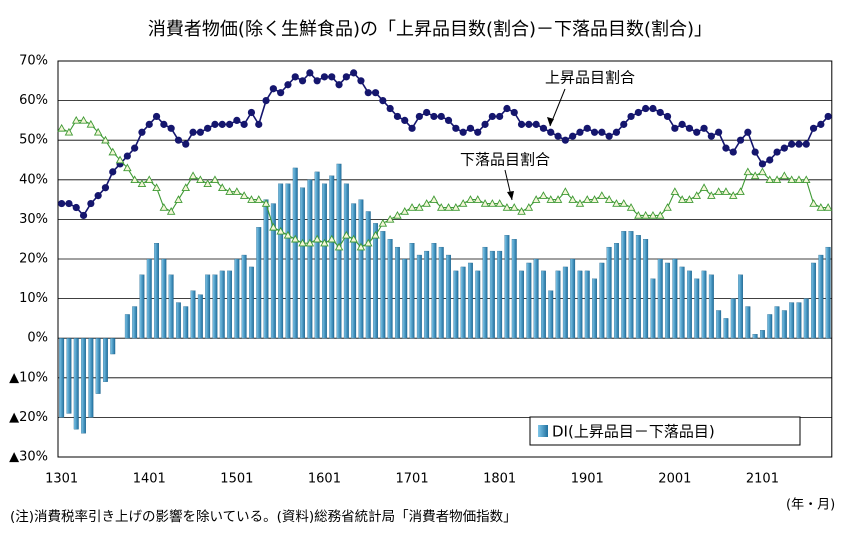  I want to click on x-tick-label: 2001, so click(674, 479).